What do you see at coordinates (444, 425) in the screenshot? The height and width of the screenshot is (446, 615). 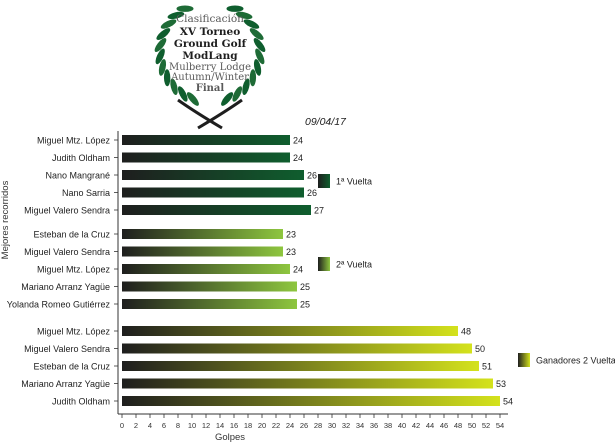 I see `x-tick-label: 46` at bounding box center [444, 425].